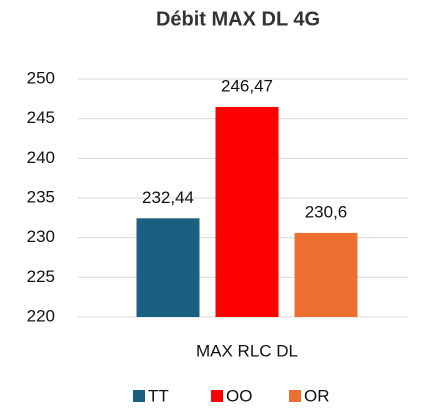 This screenshot has width=425, height=410. I want to click on y-tick-label: 240, so click(41, 157).